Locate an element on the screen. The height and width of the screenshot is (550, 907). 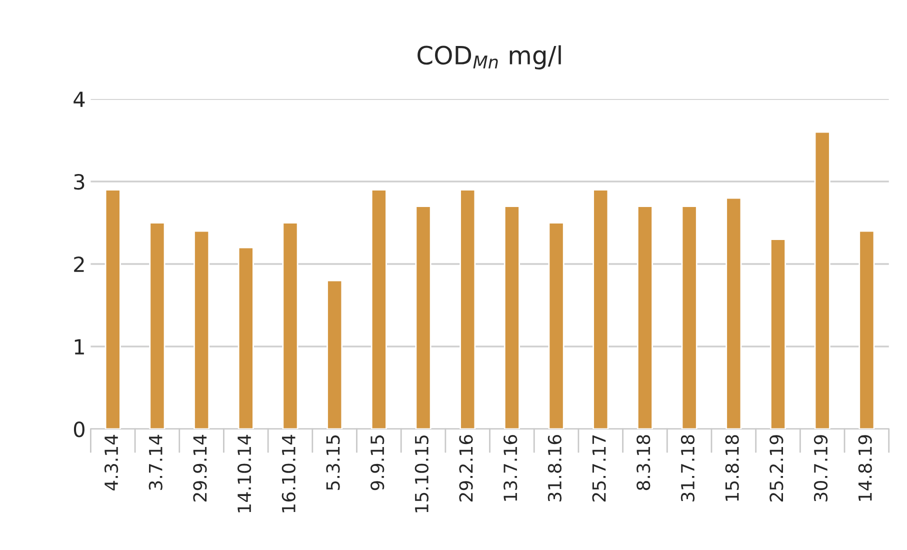
x-tick-label: 14.8.19 is located at coordinates (865, 468).